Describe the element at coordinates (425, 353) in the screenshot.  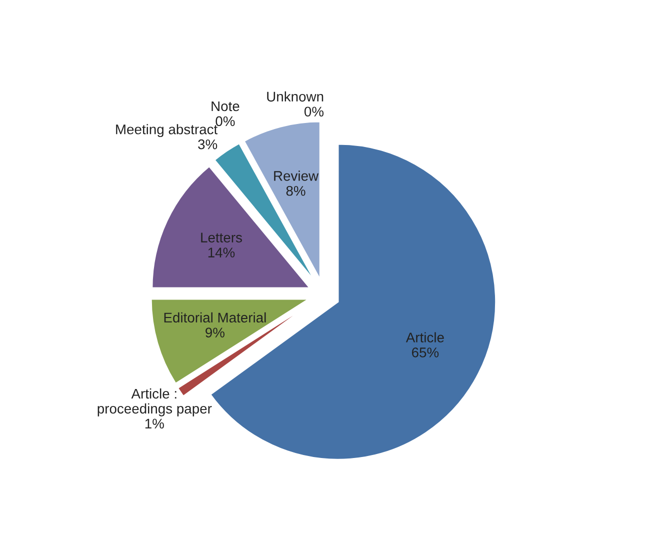
I see `data-label: 65%` at that location.